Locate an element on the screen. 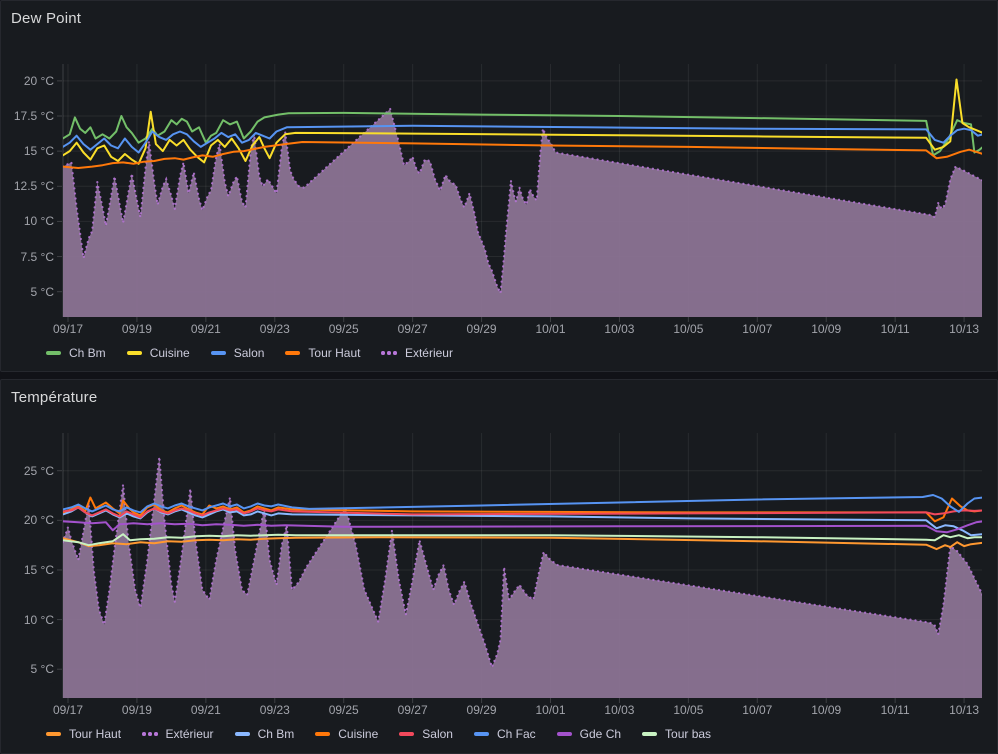 Image resolution: width=998 pixels, height=754 pixels. legend-item-gde-ch: Gde Ch is located at coordinates (589, 734).